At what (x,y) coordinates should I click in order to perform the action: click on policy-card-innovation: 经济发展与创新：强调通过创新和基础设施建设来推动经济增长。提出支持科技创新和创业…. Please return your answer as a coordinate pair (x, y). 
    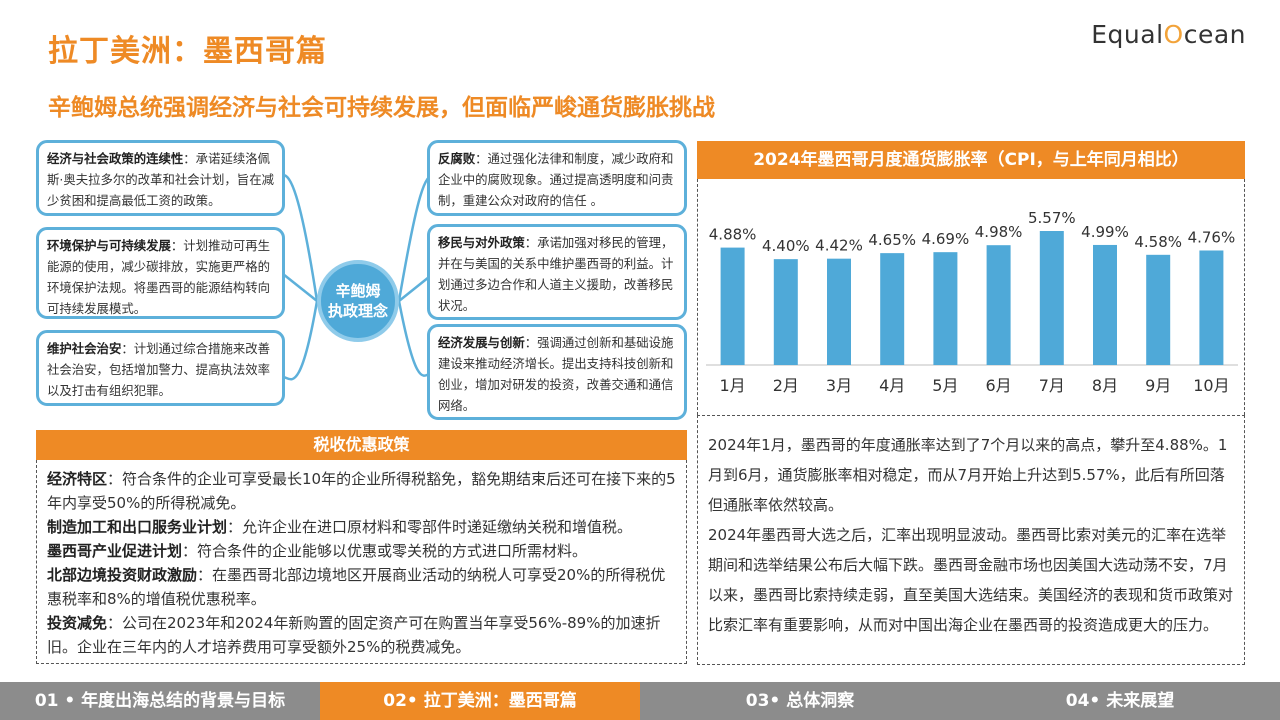
    Looking at the image, I should click on (557, 372).